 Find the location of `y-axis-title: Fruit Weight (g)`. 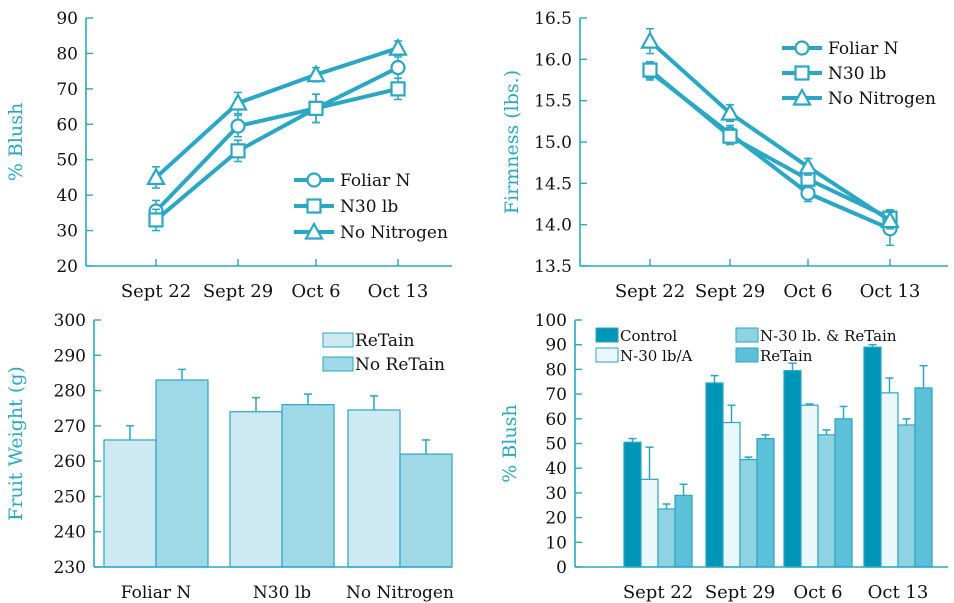

y-axis-title: Fruit Weight (g) is located at coordinates (16, 443).